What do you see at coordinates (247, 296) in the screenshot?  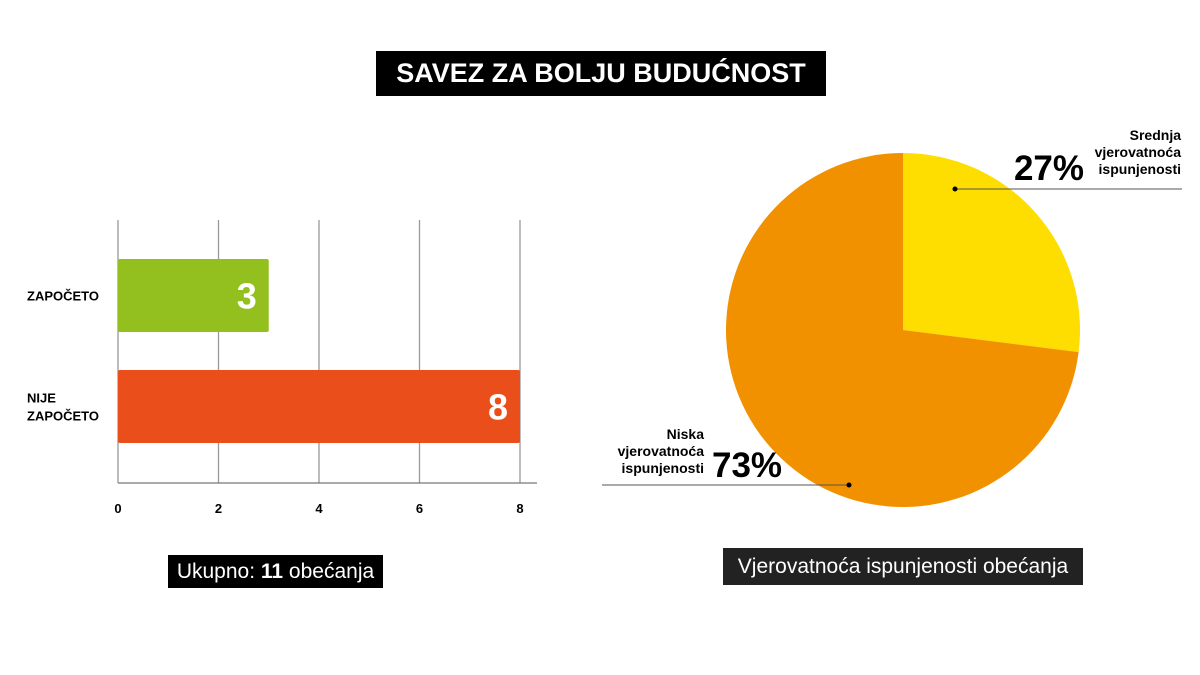 I see `bar-value-label: 3` at bounding box center [247, 296].